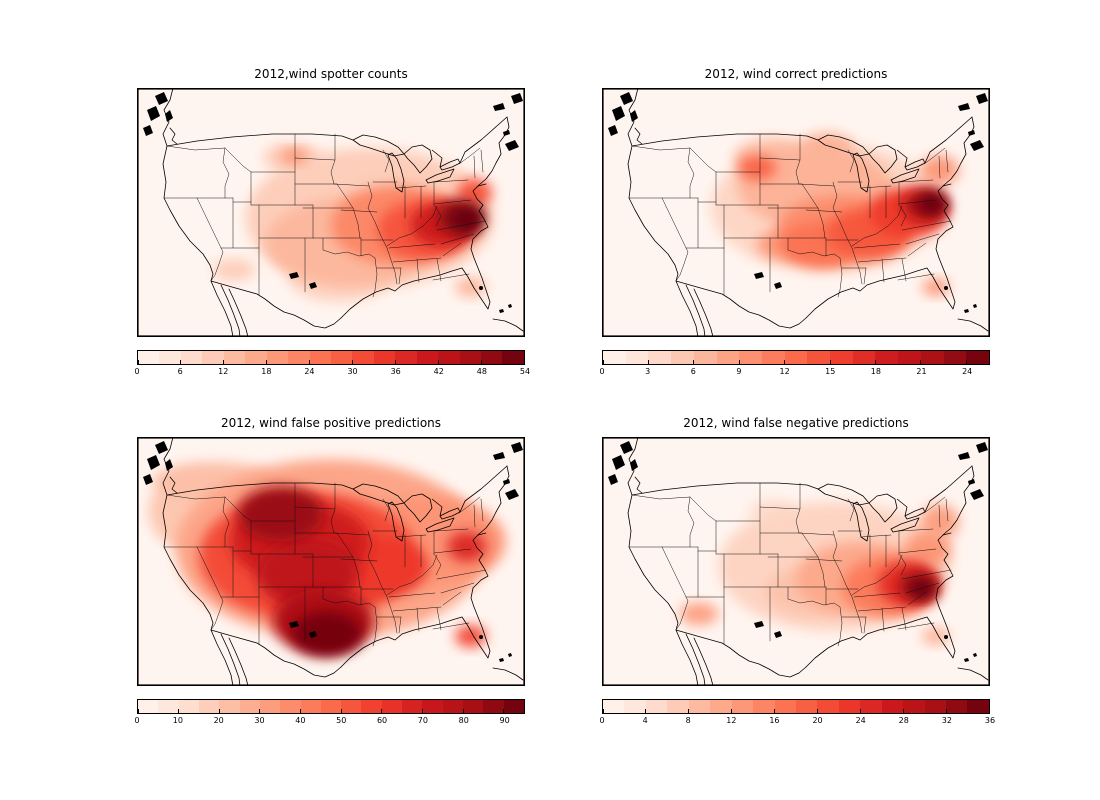 The image size is (1100, 800). What do you see at coordinates (796, 74) in the screenshot?
I see `panel-title-correct-predictions: 2012, wind correct predictions` at bounding box center [796, 74].